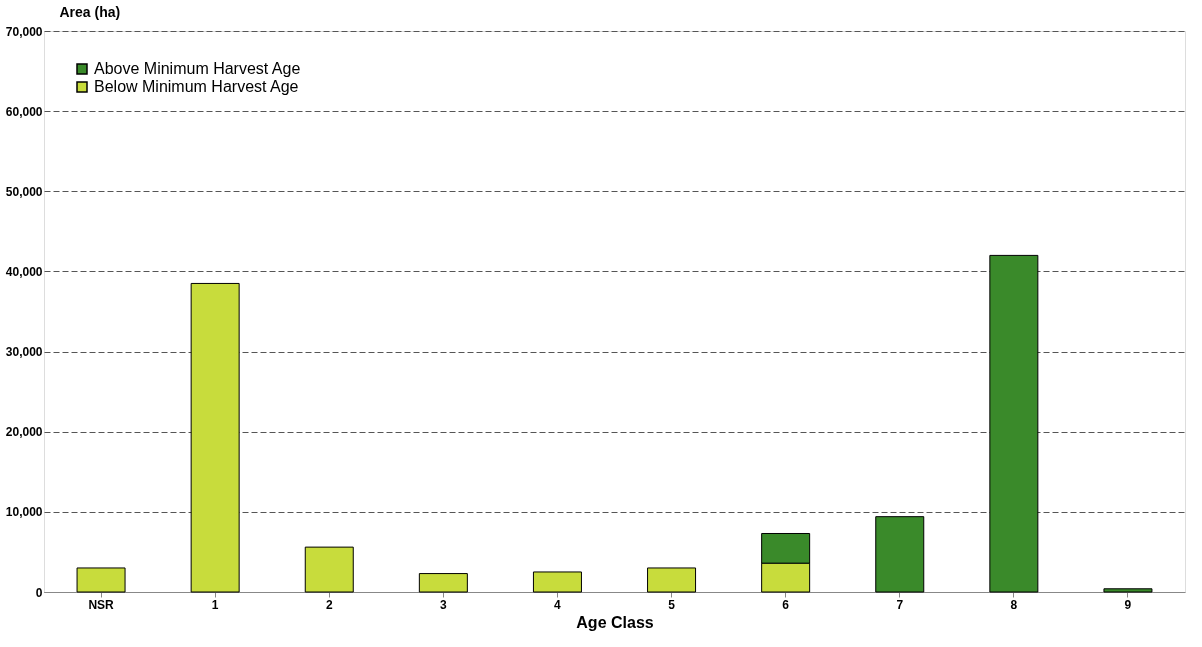  I want to click on x-tick-label: NSR, so click(101, 604).